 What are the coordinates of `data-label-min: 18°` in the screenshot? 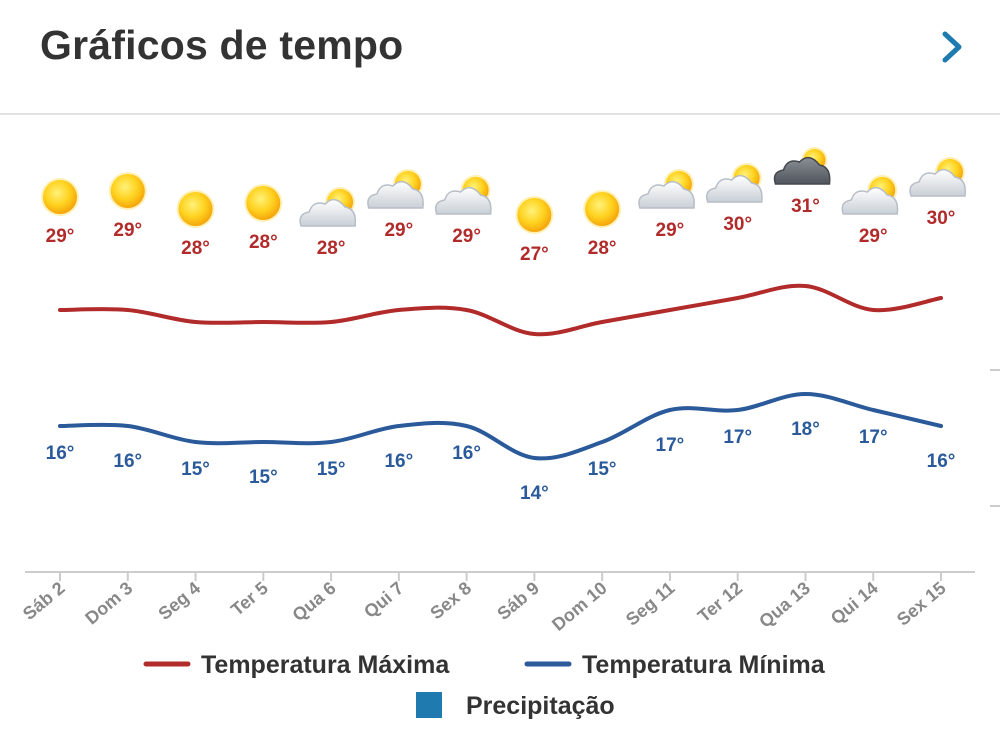 It's located at (805, 429).